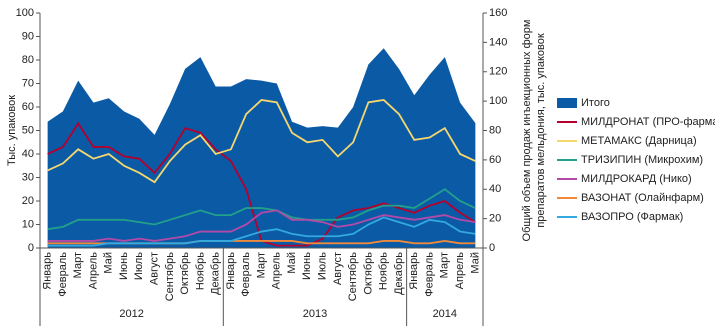 The image size is (715, 331). What do you see at coordinates (25, 13) in the screenshot?
I see `y-tick-label: 100` at bounding box center [25, 13].